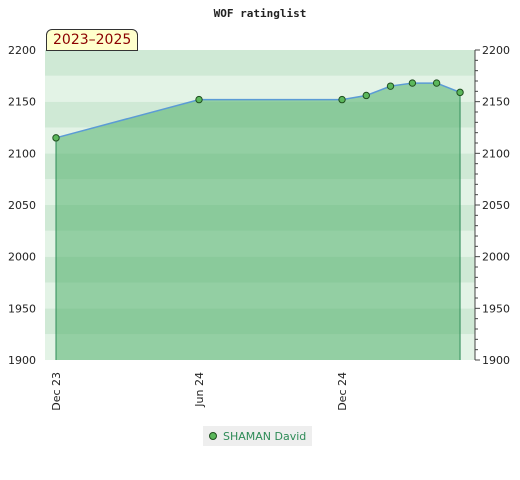  Describe the element at coordinates (260, 63) in the screenshot. I see `band` at that location.